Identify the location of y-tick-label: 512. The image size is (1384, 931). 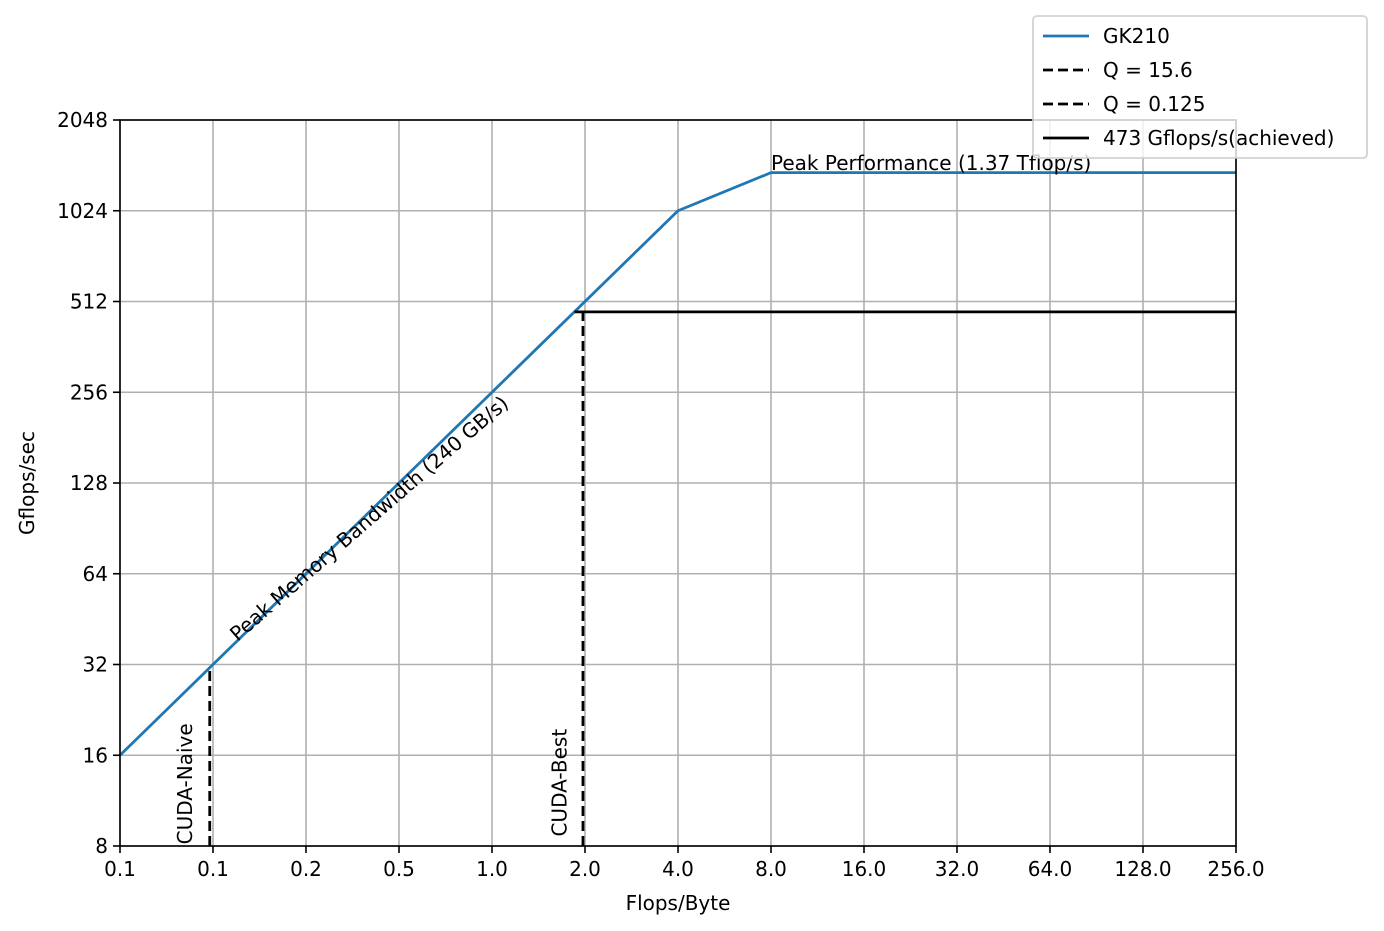
(89, 302).